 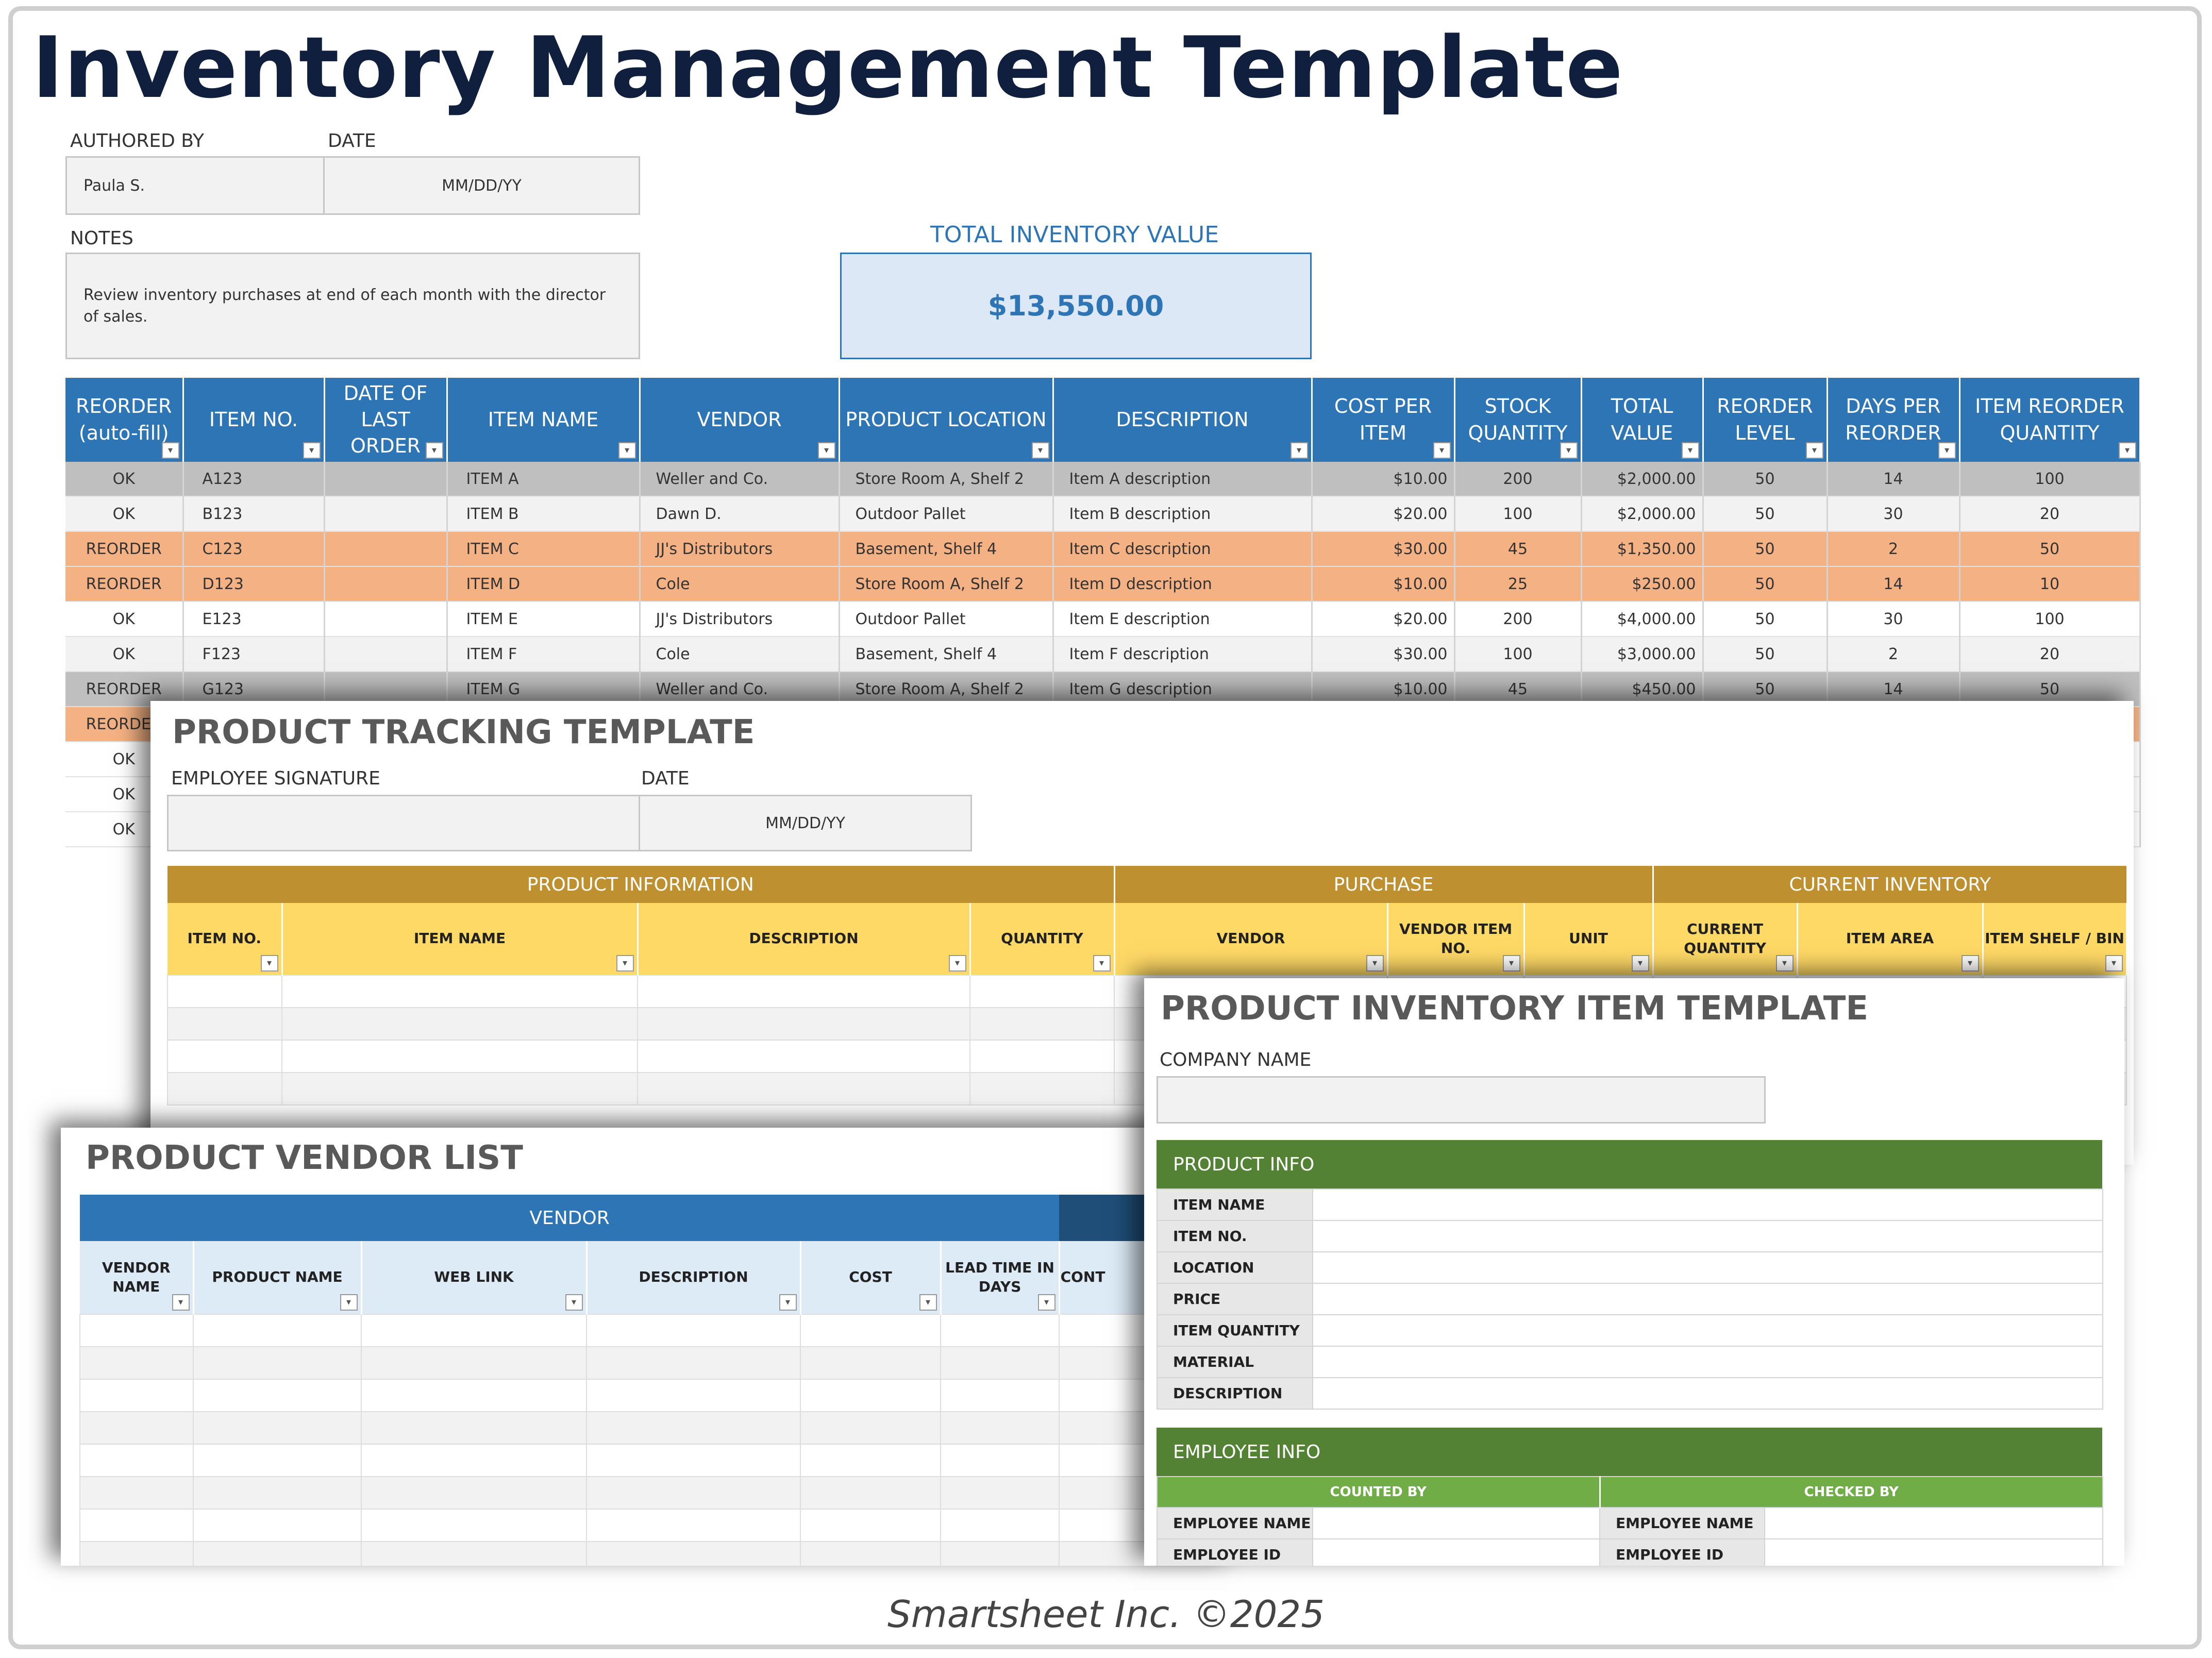 What do you see at coordinates (2050, 584) in the screenshot?
I see `cell-reorder-qty: 10` at bounding box center [2050, 584].